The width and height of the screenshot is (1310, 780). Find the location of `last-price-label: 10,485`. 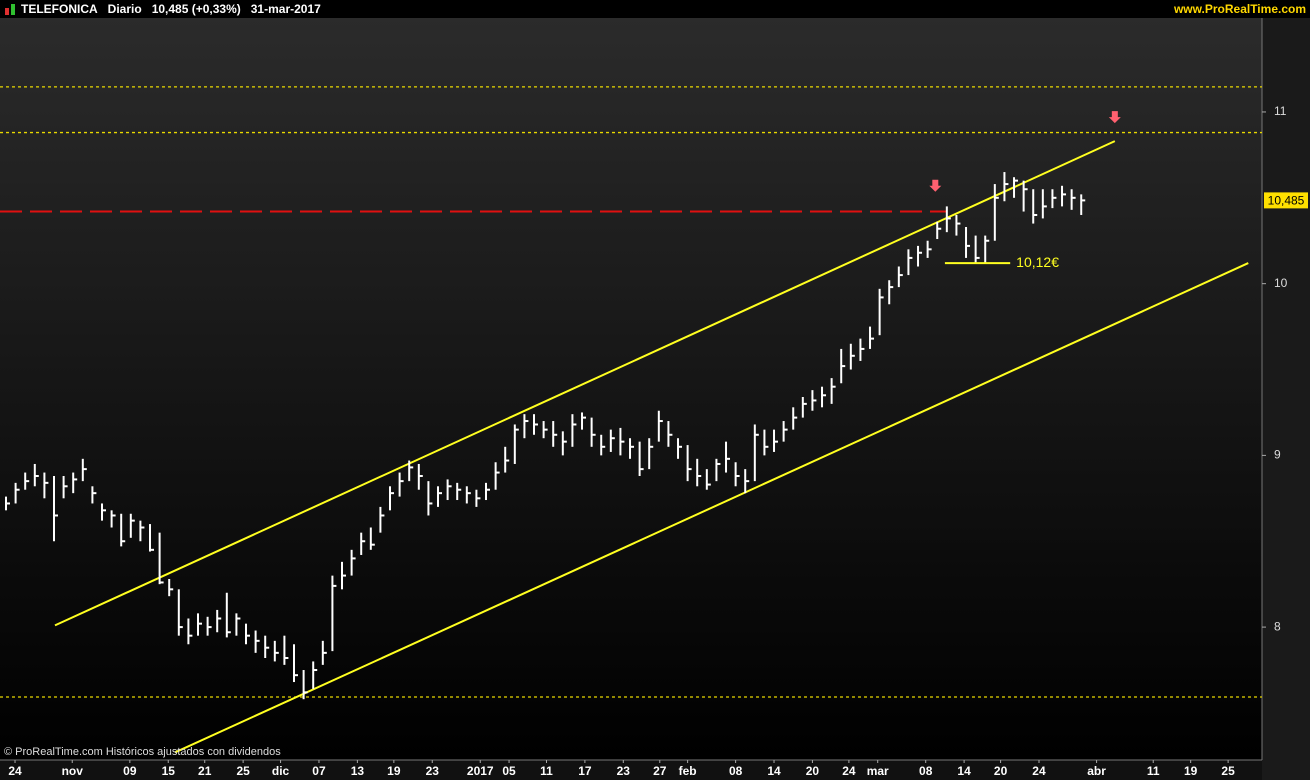

last-price-label: 10,485 is located at coordinates (1286, 201).